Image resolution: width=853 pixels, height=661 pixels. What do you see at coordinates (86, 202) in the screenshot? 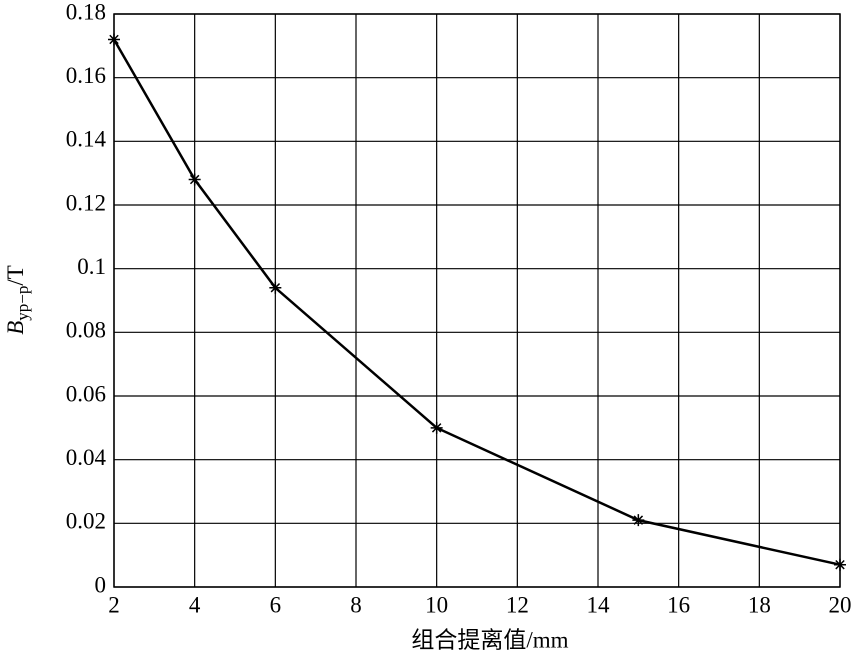
I see `y-tick-label: 0.12` at bounding box center [86, 202].